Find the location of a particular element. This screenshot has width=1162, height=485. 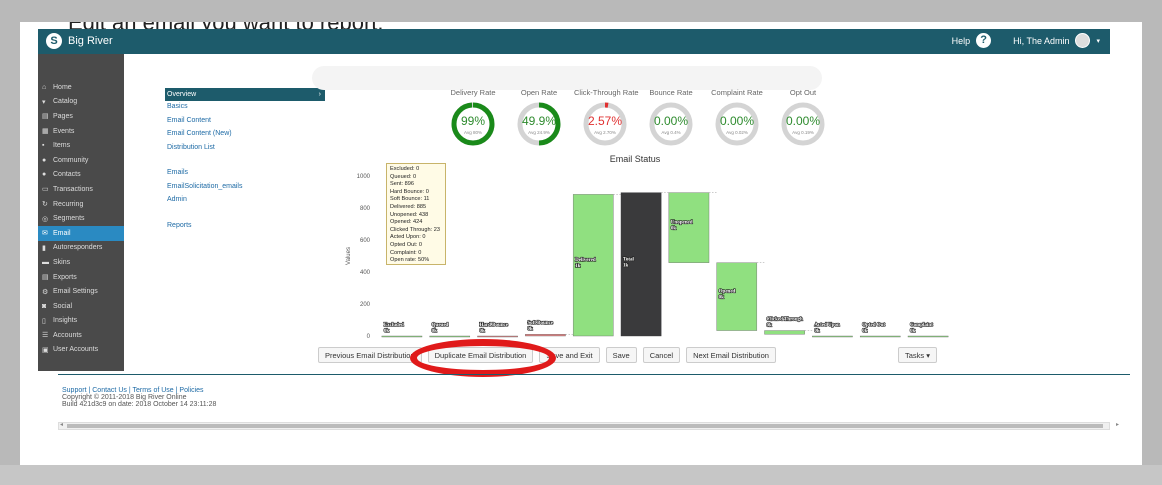

users-icon: ● is located at coordinates (44, 160).